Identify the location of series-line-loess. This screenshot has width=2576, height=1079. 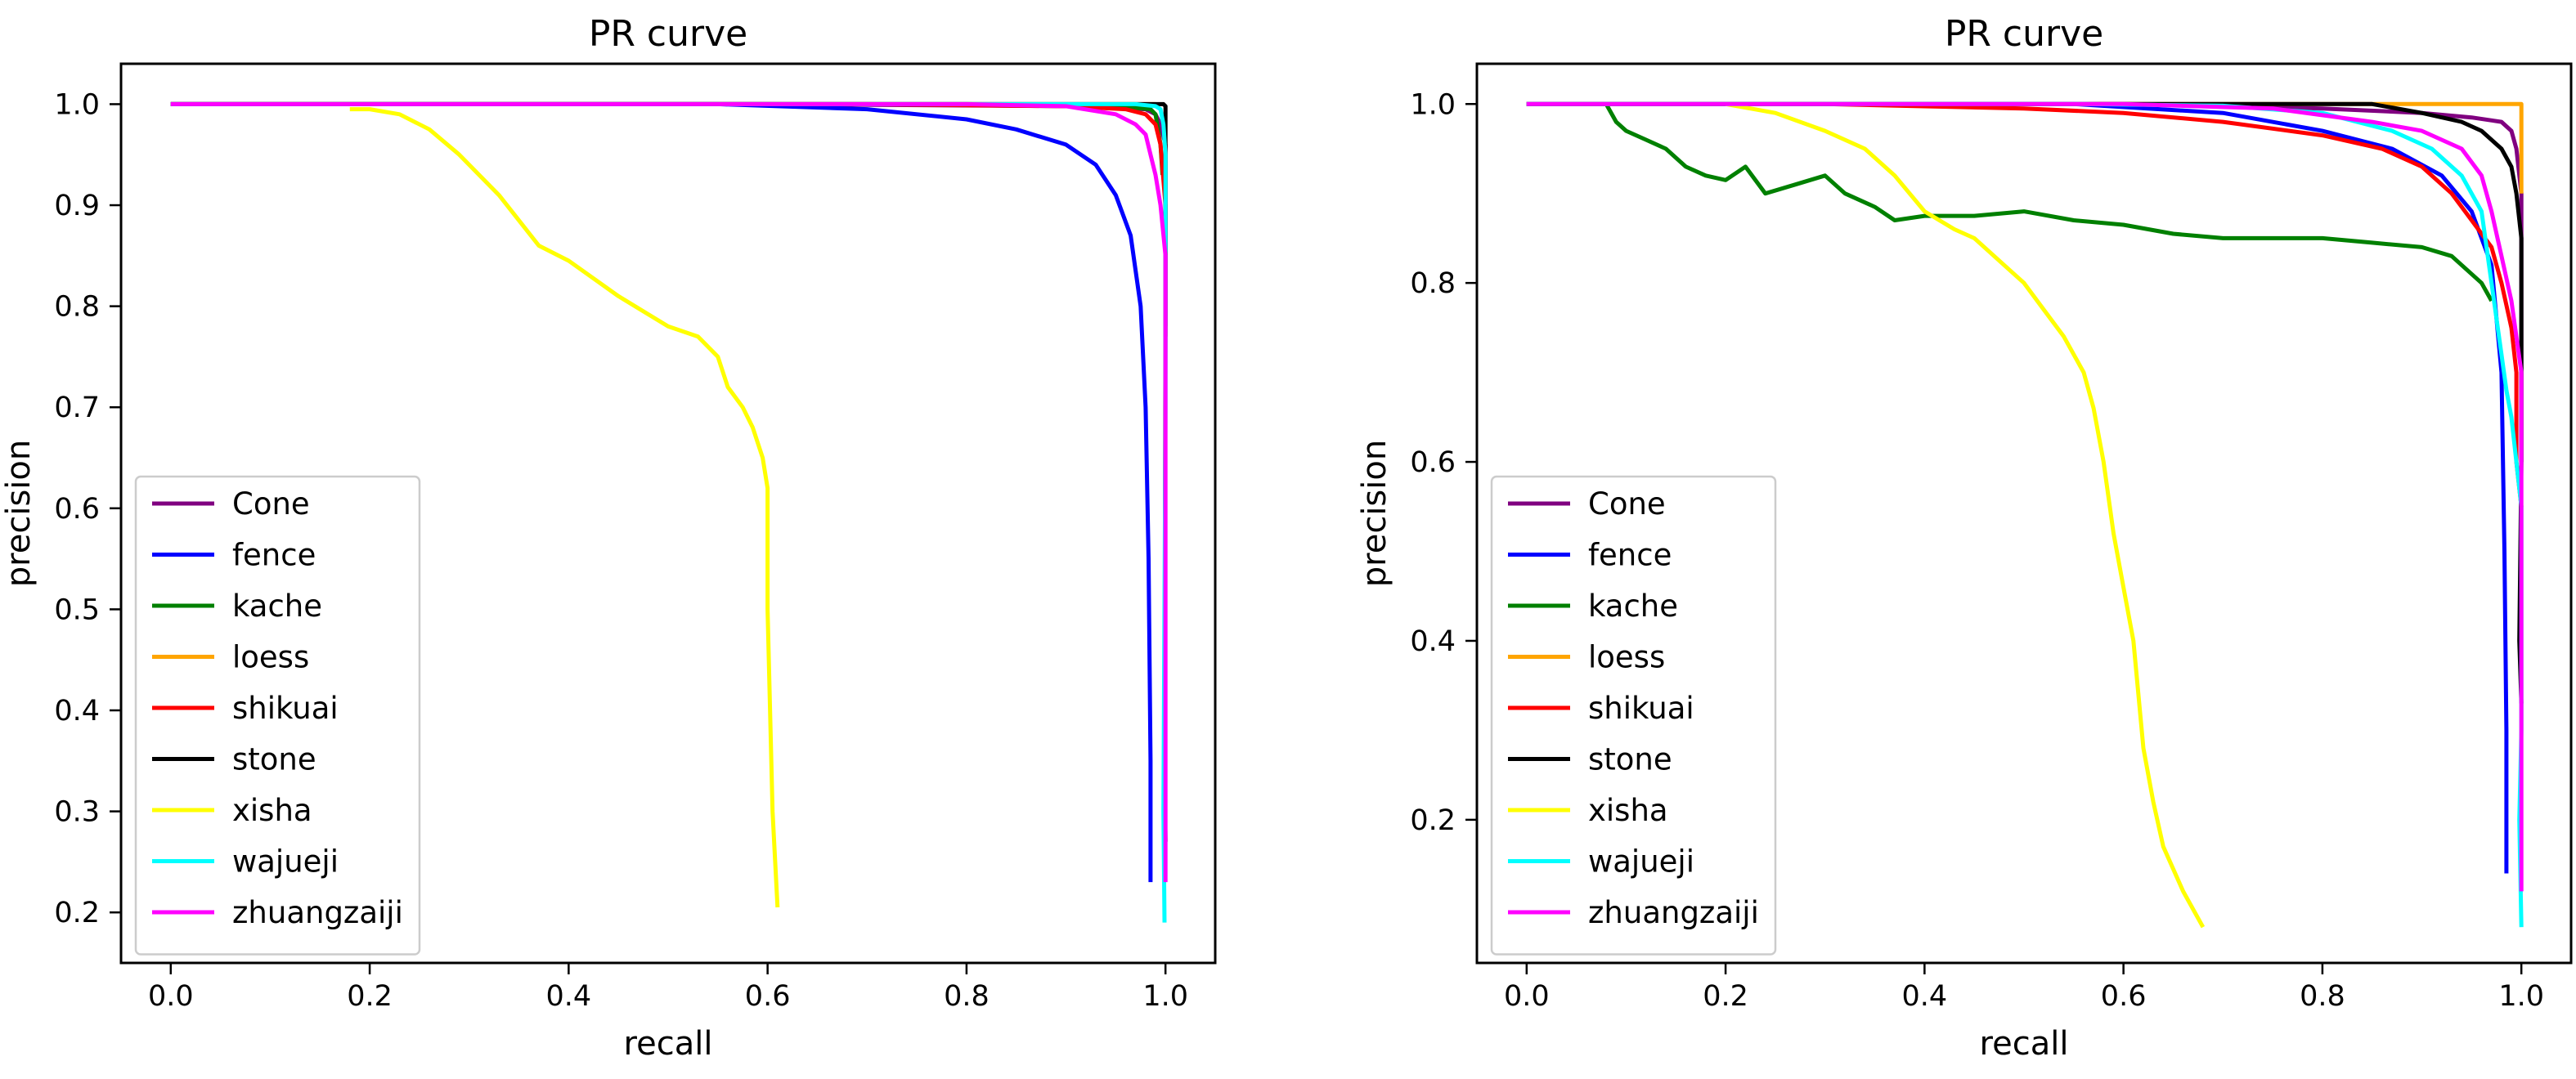
(2025, 147).